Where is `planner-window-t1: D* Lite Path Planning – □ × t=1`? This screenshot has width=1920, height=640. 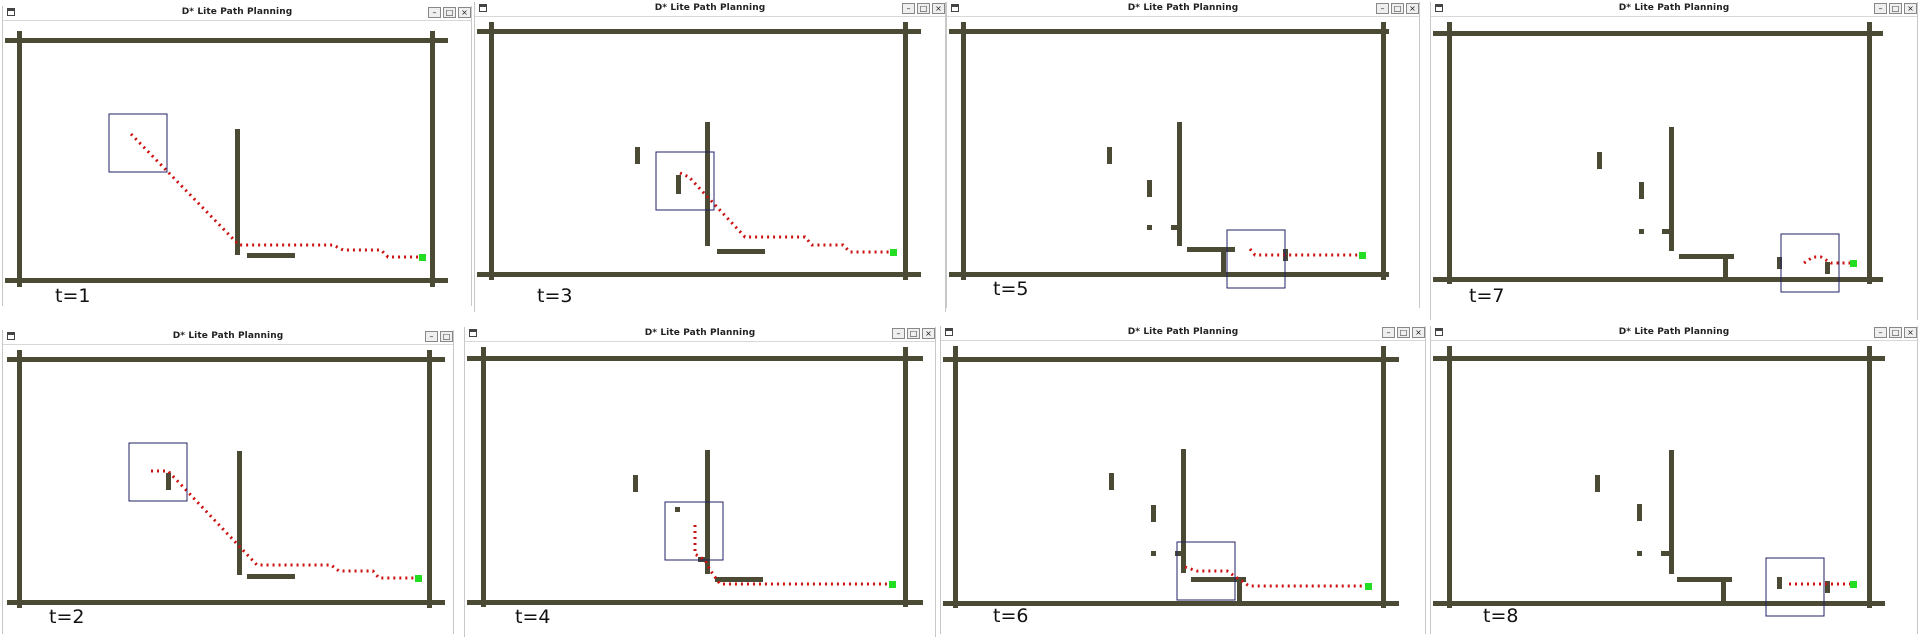
planner-window-t1: D* Lite Path Planning – □ × t=1 is located at coordinates (237, 156).